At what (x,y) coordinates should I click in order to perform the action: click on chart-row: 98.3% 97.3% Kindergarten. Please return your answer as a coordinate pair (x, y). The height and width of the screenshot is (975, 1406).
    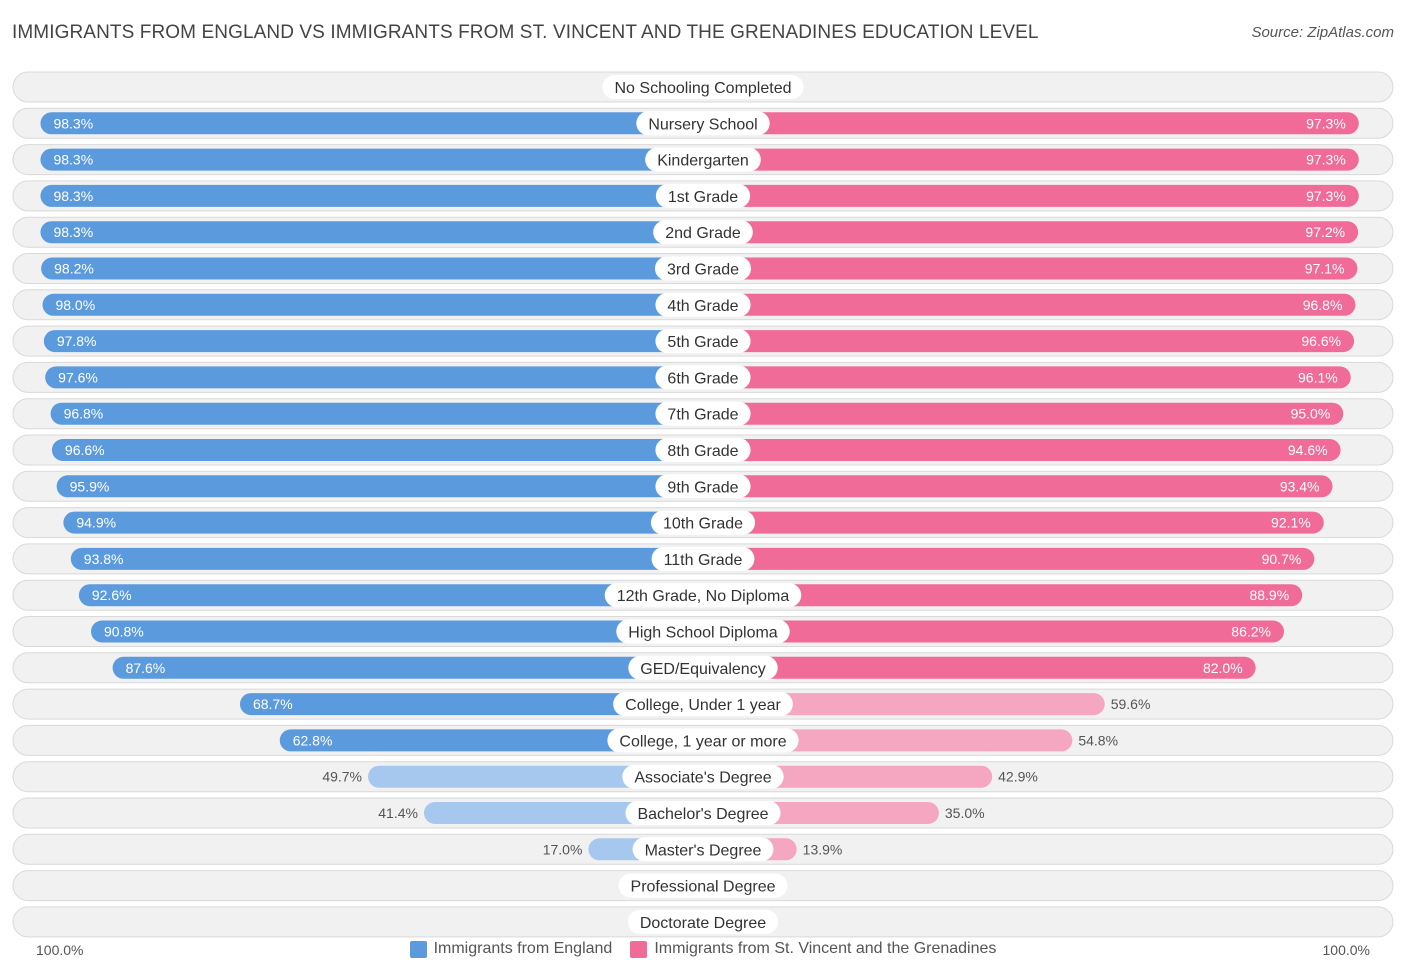
    Looking at the image, I should click on (703, 160).